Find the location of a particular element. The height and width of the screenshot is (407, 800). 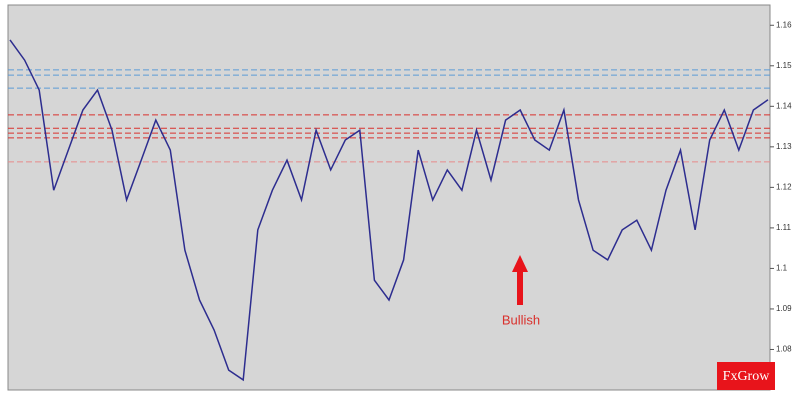

y-tick-label: 1.13 is located at coordinates (784, 146).